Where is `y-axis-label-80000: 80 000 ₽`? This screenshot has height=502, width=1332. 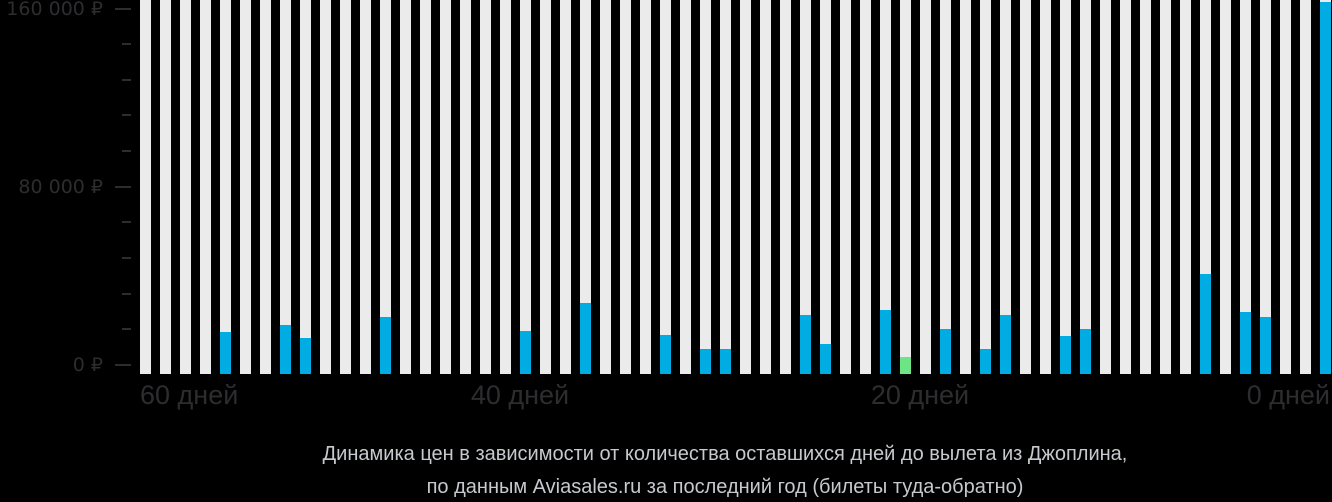 y-axis-label-80000: 80 000 ₽ is located at coordinates (60, 186).